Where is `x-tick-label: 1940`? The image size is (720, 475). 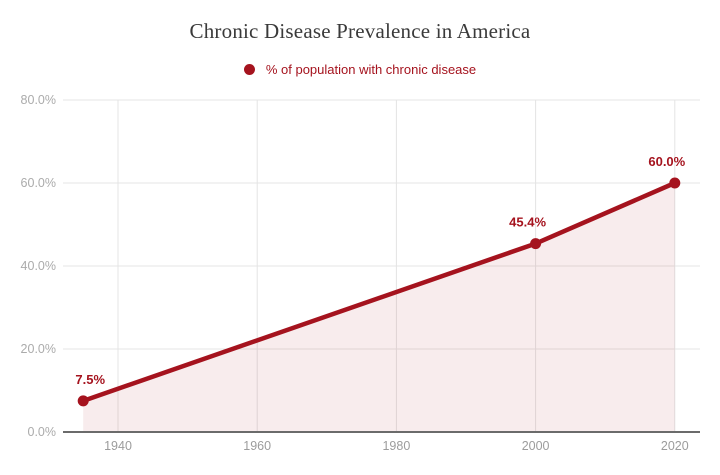 x-tick-label: 1940 is located at coordinates (118, 446).